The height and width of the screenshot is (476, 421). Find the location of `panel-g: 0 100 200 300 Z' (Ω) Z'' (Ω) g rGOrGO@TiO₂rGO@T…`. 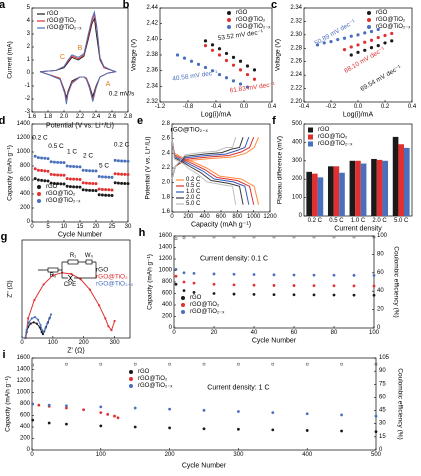

panel-g: 0 100 200 300 Z' (Ω) Z'' (Ω) g rGOrGO@TiO₂rGO@T… is located at coordinates (67, 293).